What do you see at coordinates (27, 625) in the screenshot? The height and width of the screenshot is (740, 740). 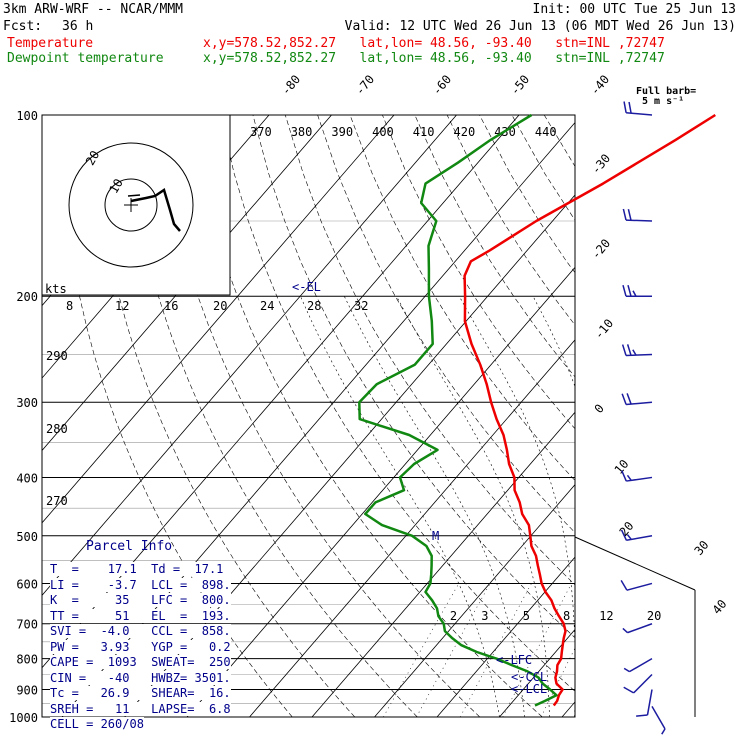 I see `pressure-tick-label: 700` at bounding box center [27, 625].